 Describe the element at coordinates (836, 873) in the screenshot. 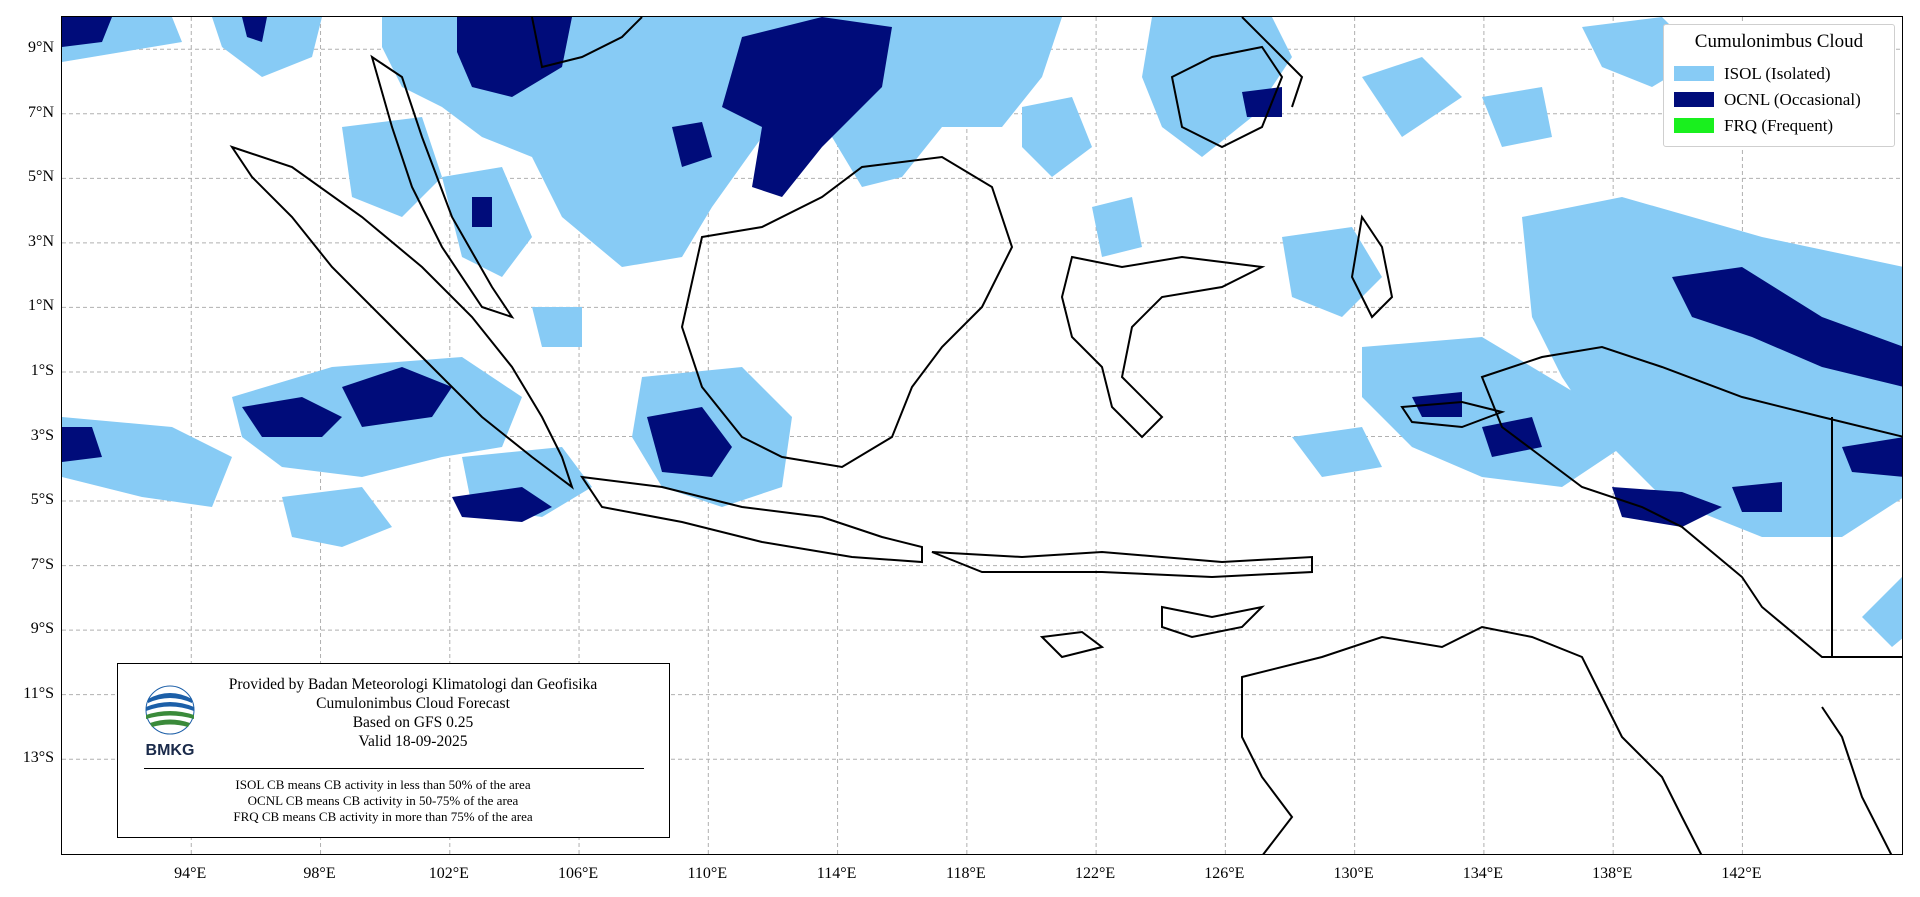

I see `lon-tick-label: 114°E` at that location.